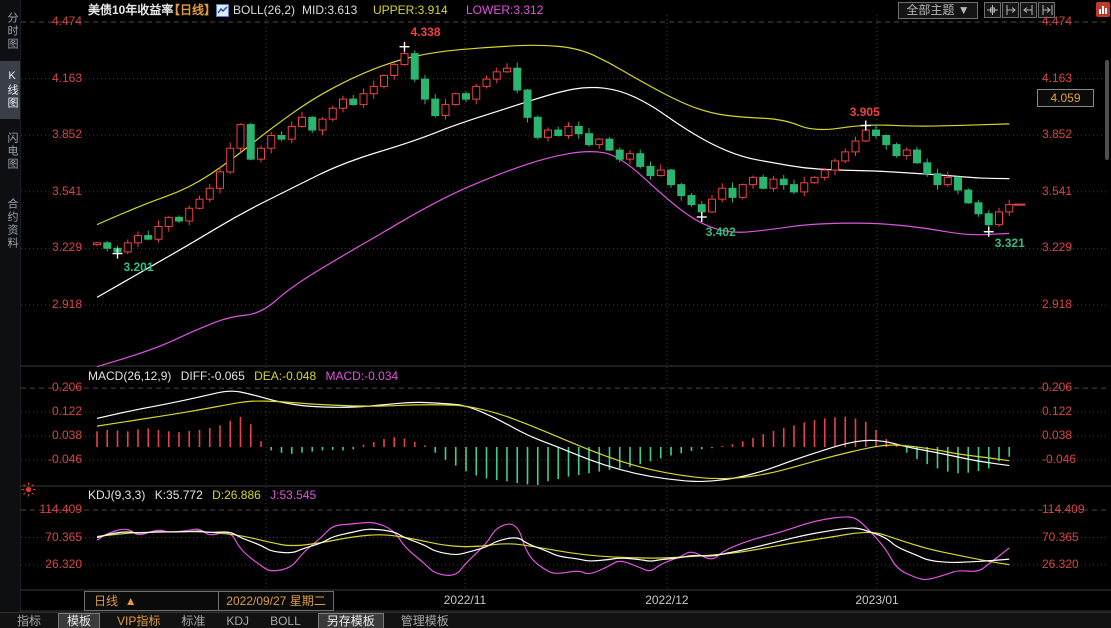 The image size is (1111, 628). Describe the element at coordinates (29, 621) in the screenshot. I see `toolbar-item-指标: 指标` at that location.